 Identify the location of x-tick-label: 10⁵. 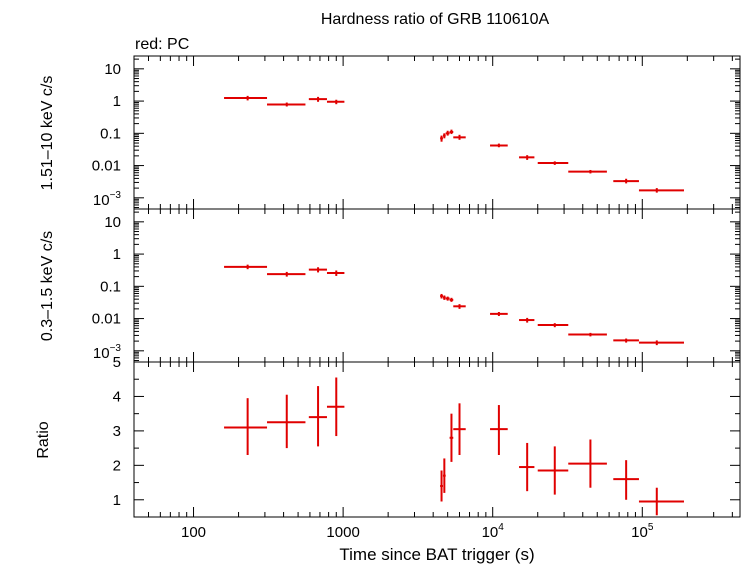
(642, 531).